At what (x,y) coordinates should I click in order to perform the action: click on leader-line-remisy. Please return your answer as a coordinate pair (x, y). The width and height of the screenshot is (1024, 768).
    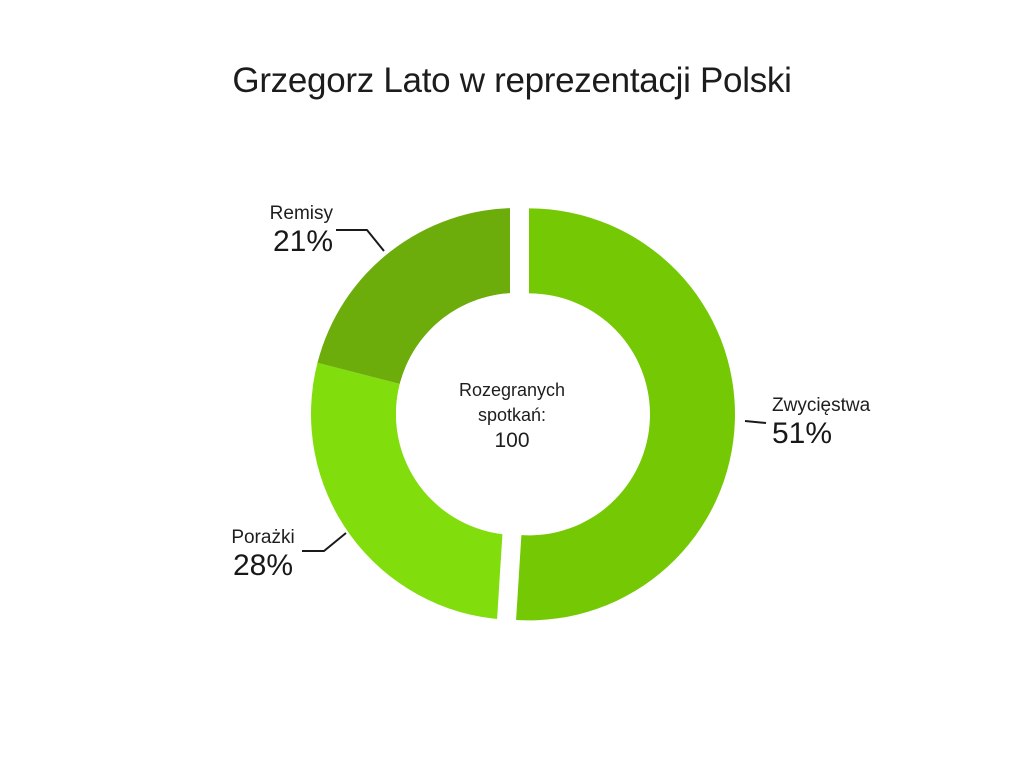
    Looking at the image, I should click on (360, 240).